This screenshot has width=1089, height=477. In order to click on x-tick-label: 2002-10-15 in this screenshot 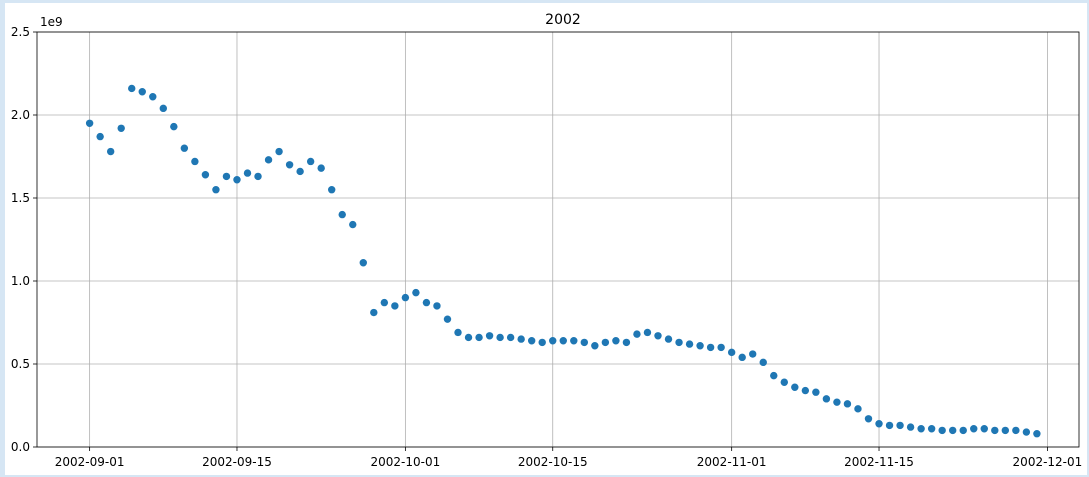, I will do `click(553, 462)`.